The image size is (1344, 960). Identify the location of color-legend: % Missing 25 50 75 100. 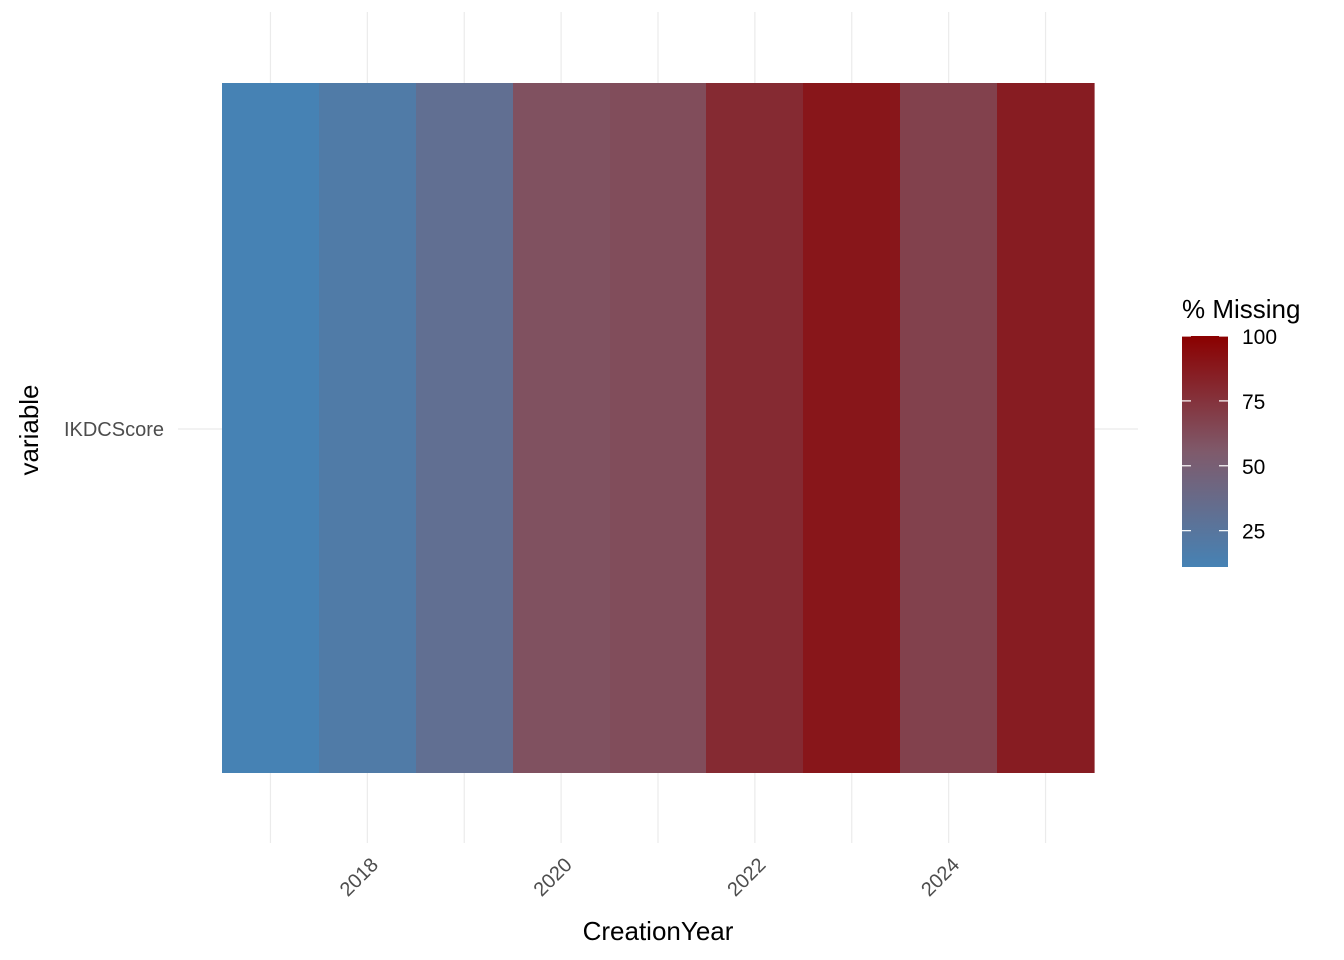
(1241, 430).